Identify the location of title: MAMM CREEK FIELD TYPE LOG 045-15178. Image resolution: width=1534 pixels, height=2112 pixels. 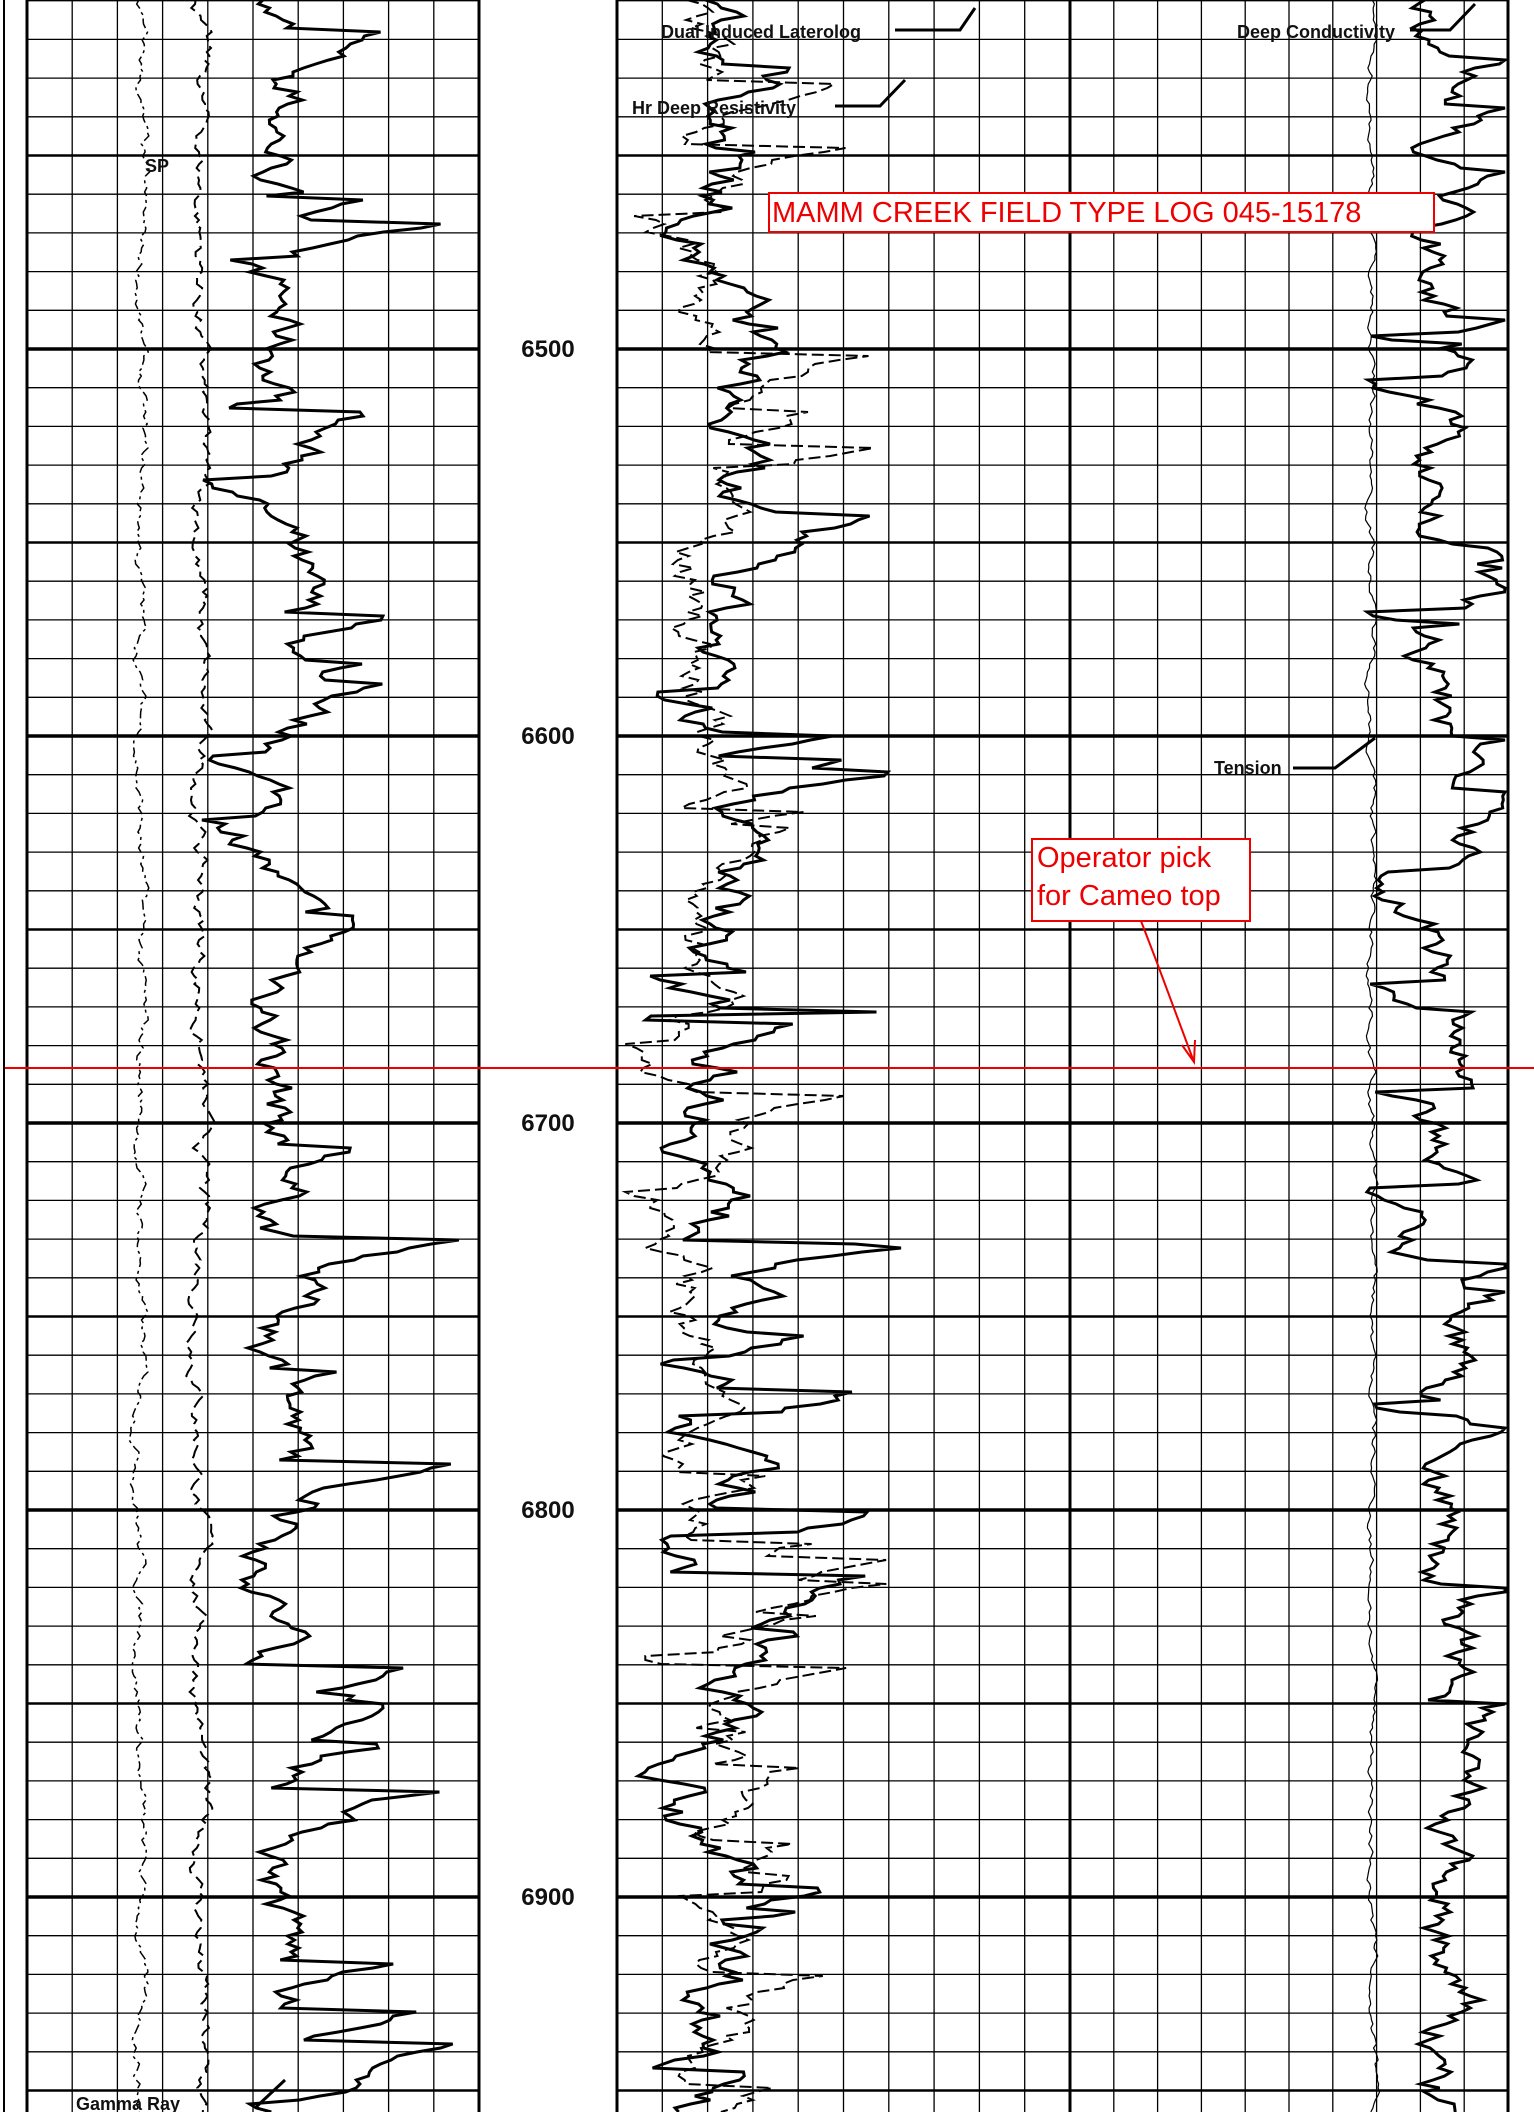
(1066, 213).